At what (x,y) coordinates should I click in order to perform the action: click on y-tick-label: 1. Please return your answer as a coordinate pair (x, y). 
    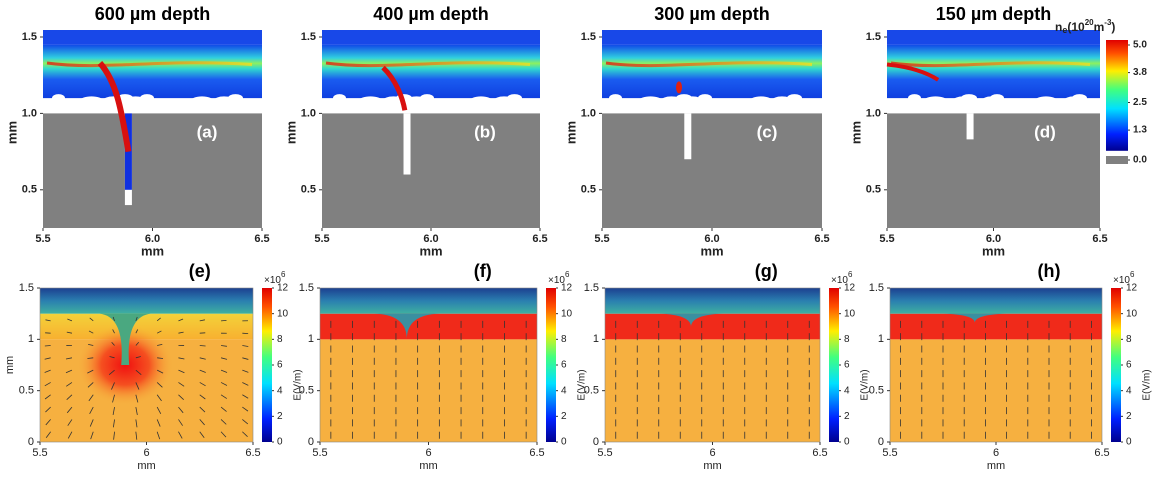
    Looking at the image, I should click on (881, 339).